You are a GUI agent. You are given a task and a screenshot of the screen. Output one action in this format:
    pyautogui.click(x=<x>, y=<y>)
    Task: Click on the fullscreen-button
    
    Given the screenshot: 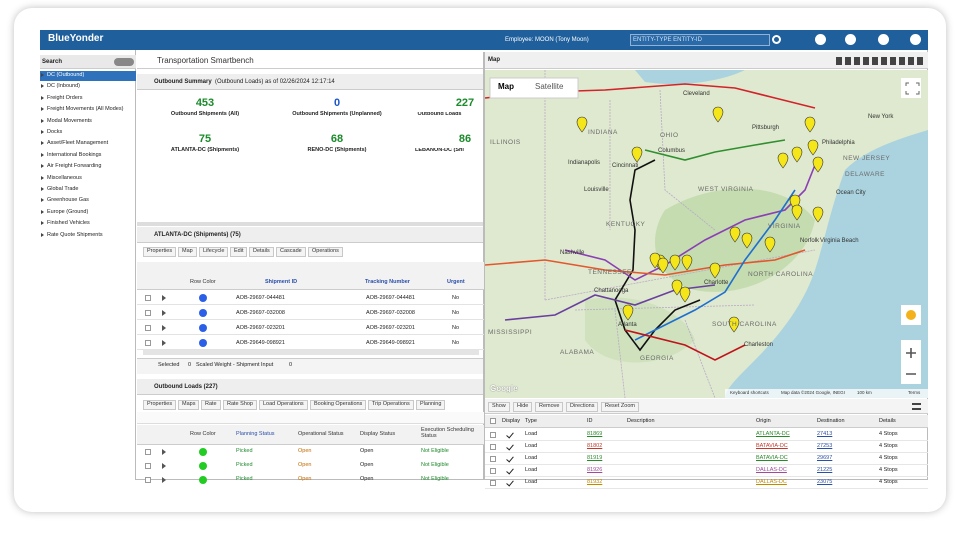 What is the action you would take?
    pyautogui.click(x=911, y=88)
    